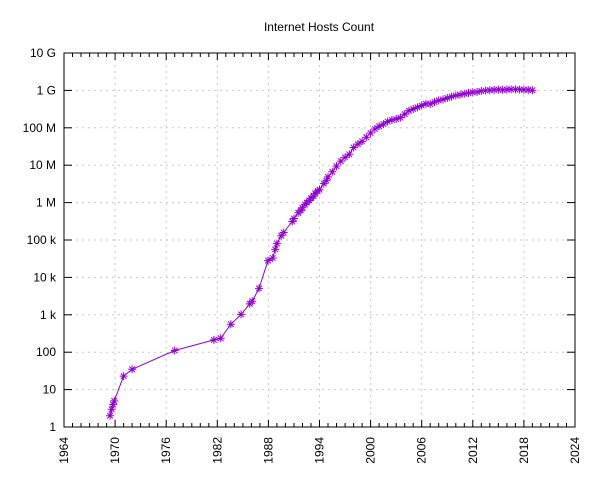 The height and width of the screenshot is (480, 600). Describe the element at coordinates (43, 53) in the screenshot. I see `y-tick-label: 10 G` at that location.